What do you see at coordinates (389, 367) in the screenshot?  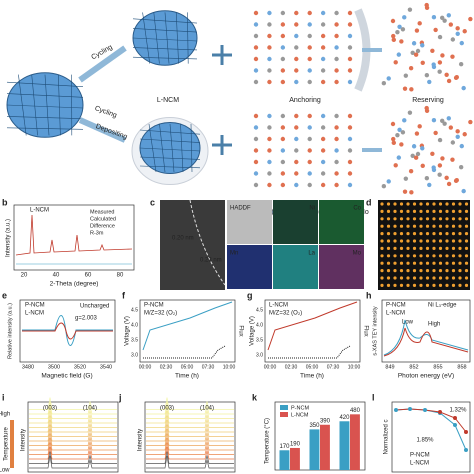 I see `tick-label: 849` at bounding box center [389, 367].